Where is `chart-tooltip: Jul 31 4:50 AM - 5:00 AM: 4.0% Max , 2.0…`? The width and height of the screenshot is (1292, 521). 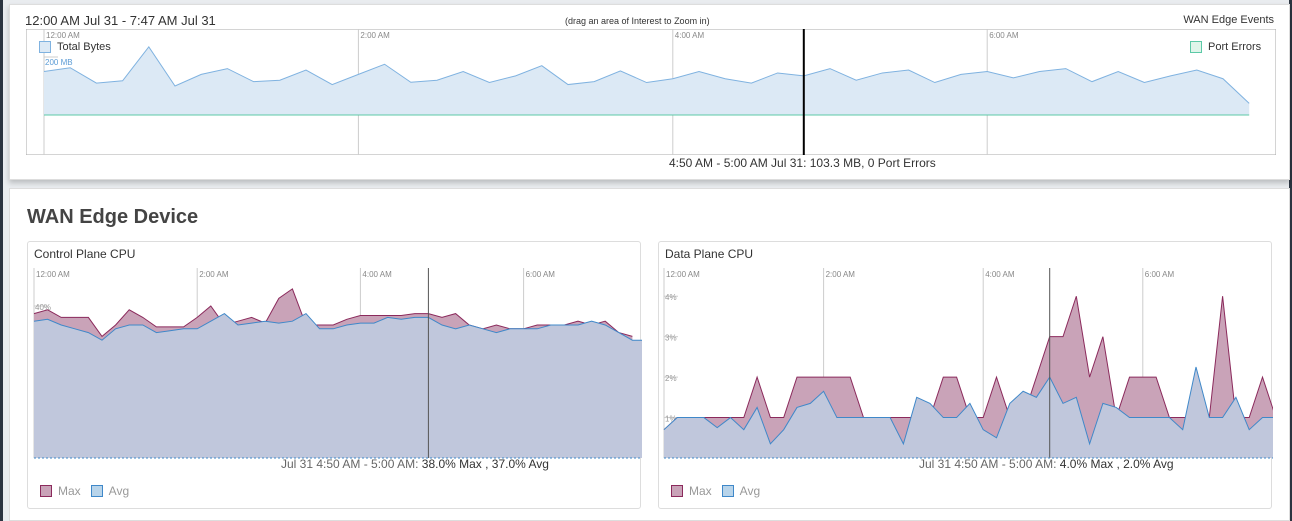 chart-tooltip: Jul 31 4:50 AM - 5:00 AM: 4.0% Max , 2.0… is located at coordinates (1046, 464).